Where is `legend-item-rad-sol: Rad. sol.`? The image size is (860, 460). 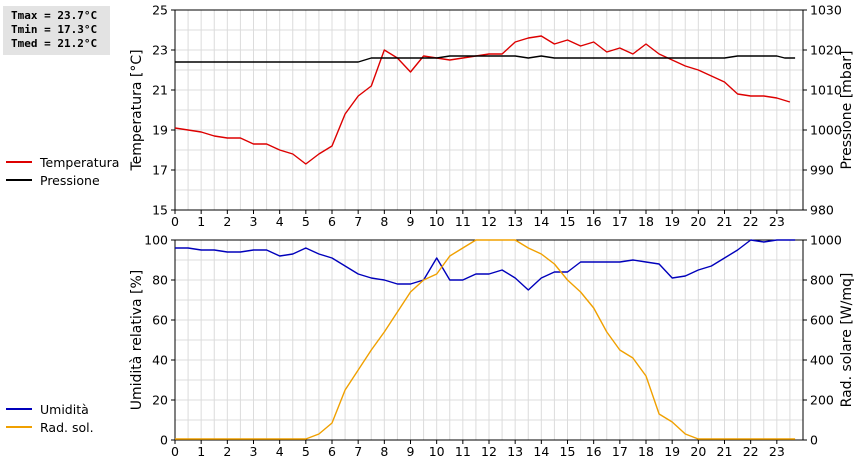
legend-item-rad-sol: Rad. sol. is located at coordinates (50, 427).